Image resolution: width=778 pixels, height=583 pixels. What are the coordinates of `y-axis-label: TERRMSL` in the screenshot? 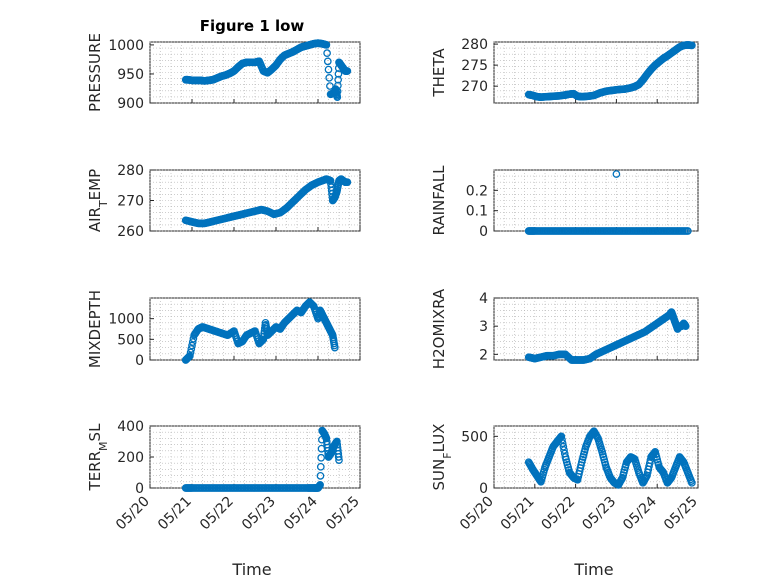 It's located at (98, 457).